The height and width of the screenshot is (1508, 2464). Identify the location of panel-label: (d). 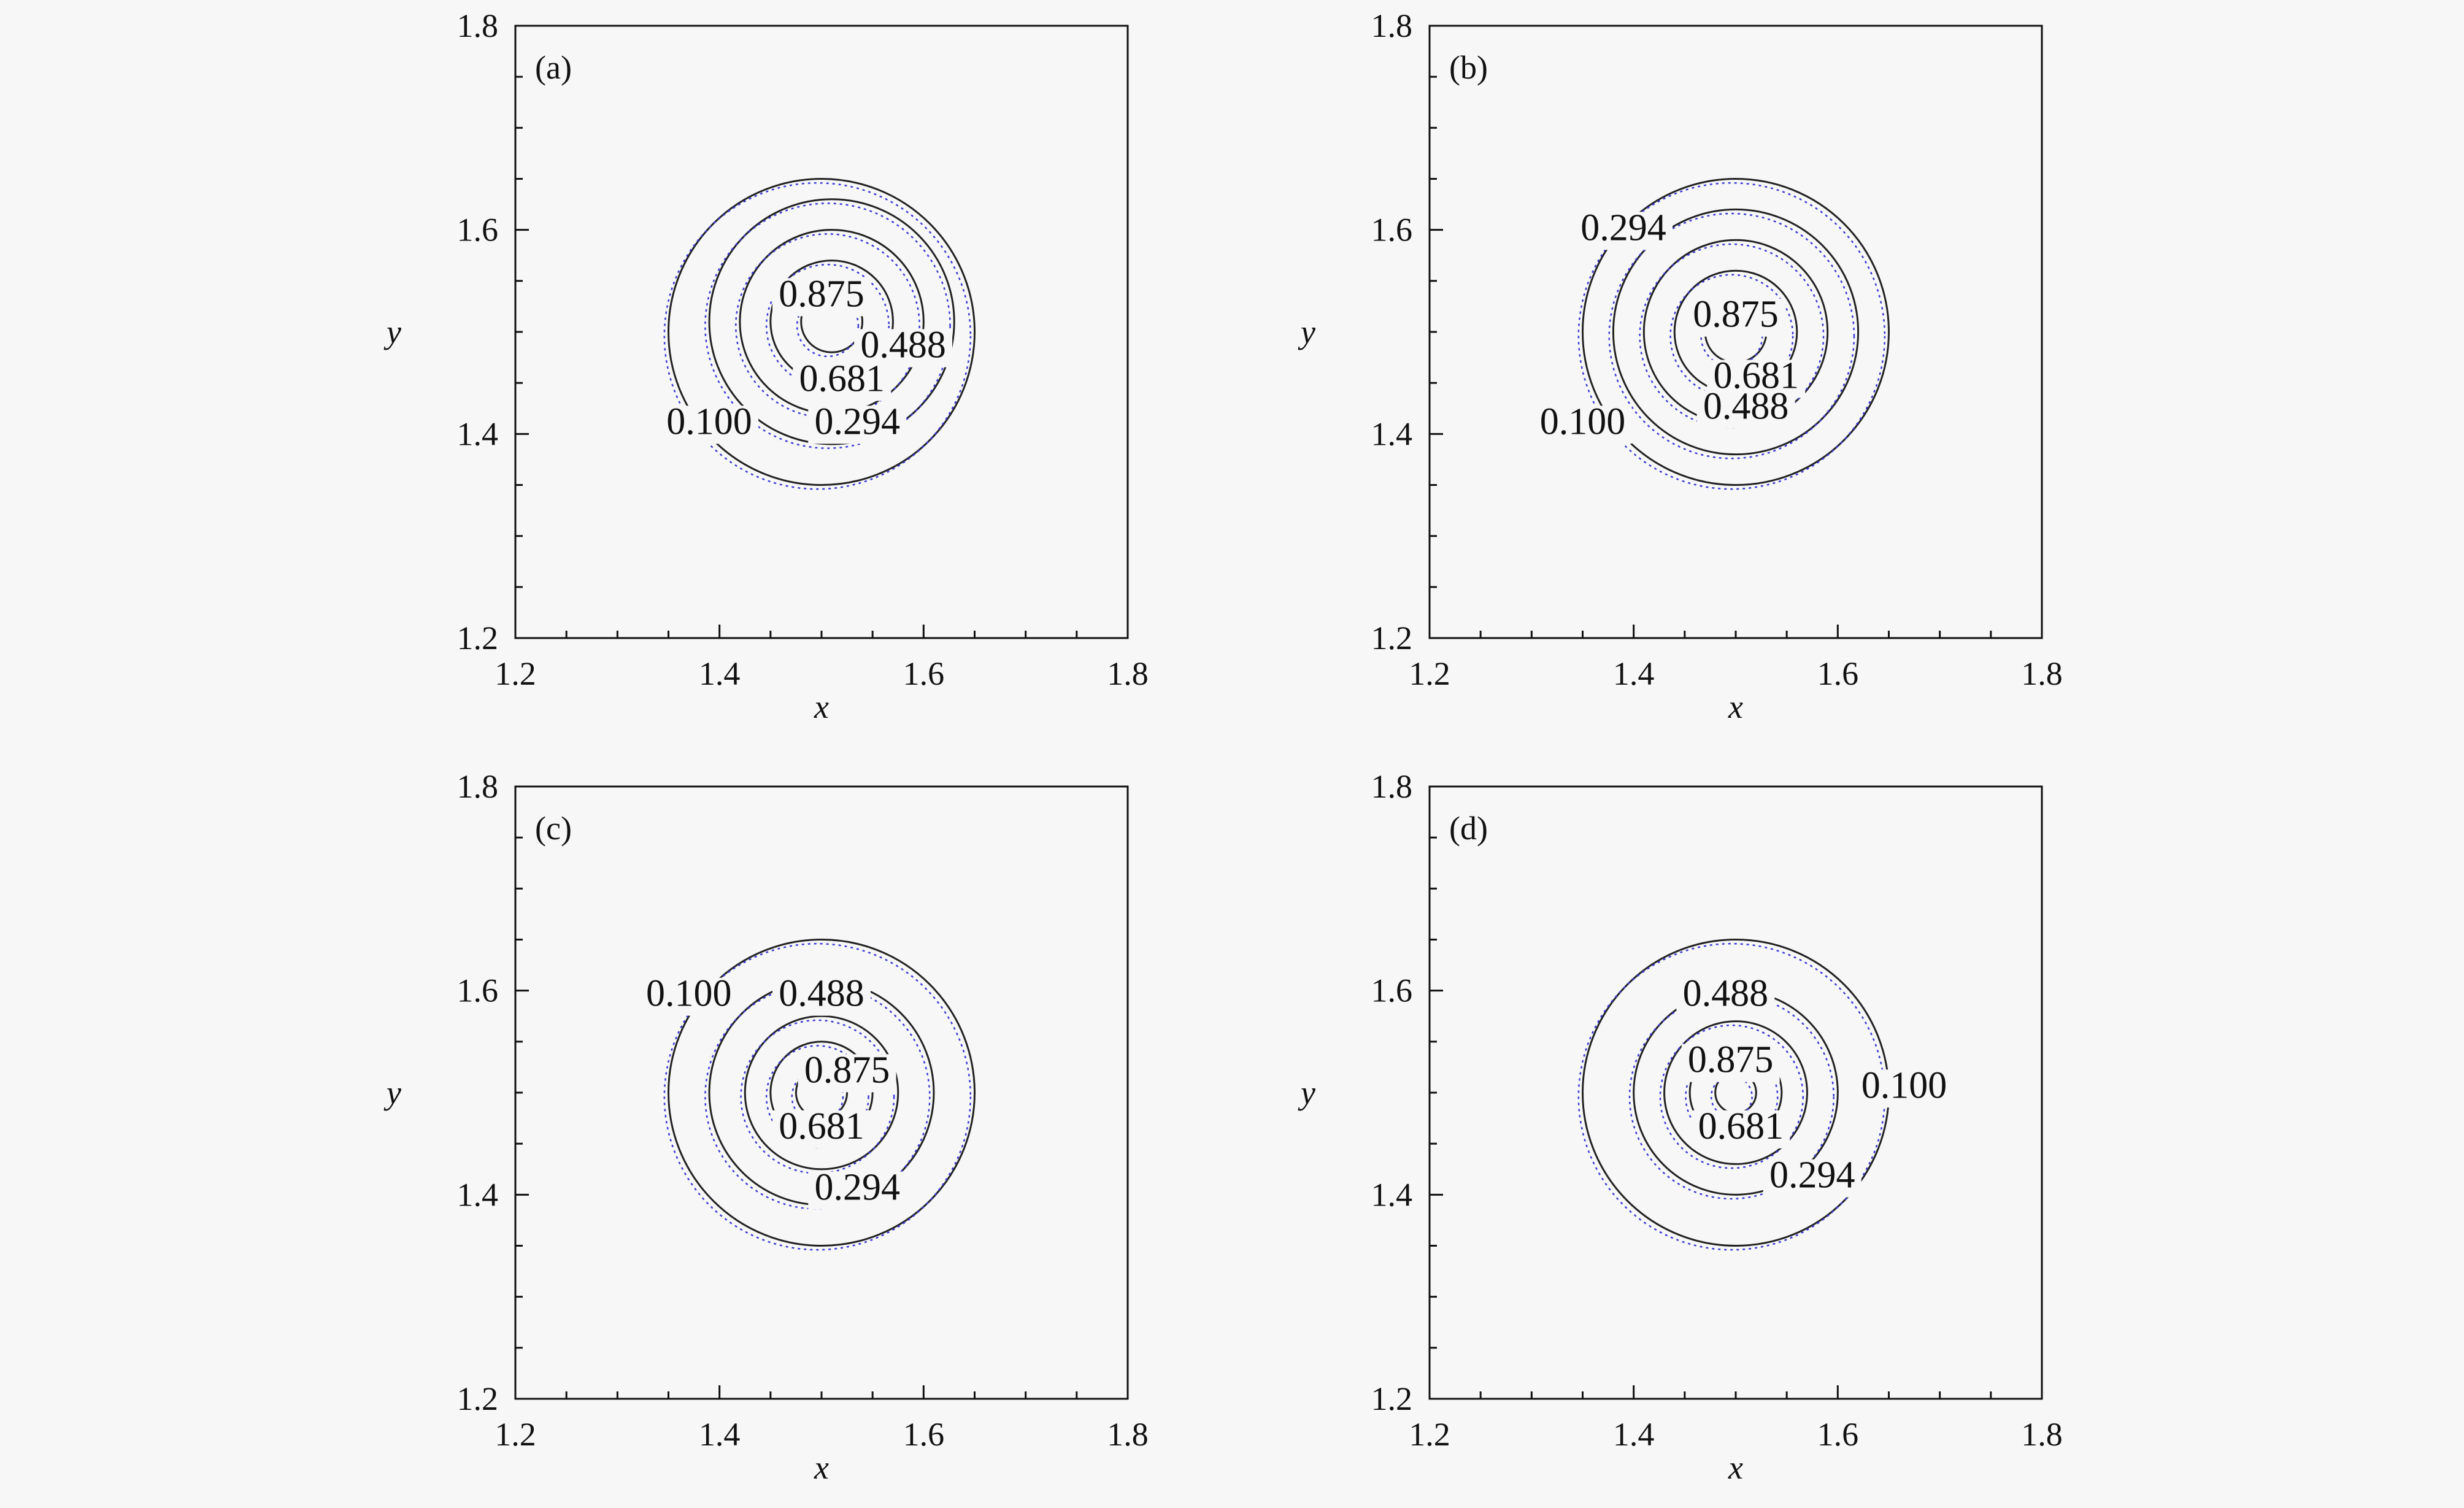
(1468, 828).